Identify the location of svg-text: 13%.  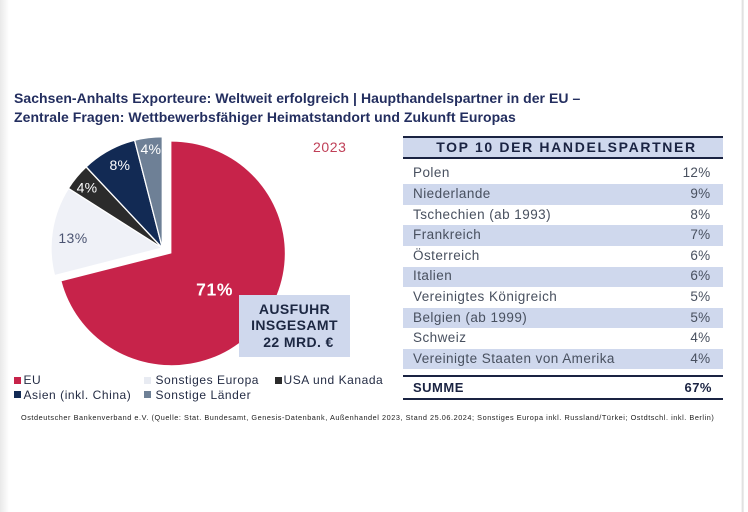
(72, 238).